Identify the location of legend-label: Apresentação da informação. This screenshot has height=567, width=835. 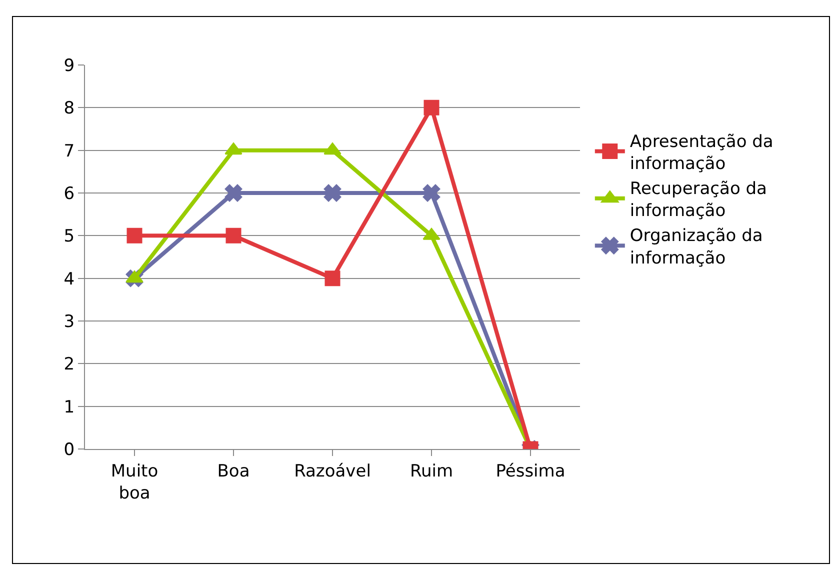
(702, 153).